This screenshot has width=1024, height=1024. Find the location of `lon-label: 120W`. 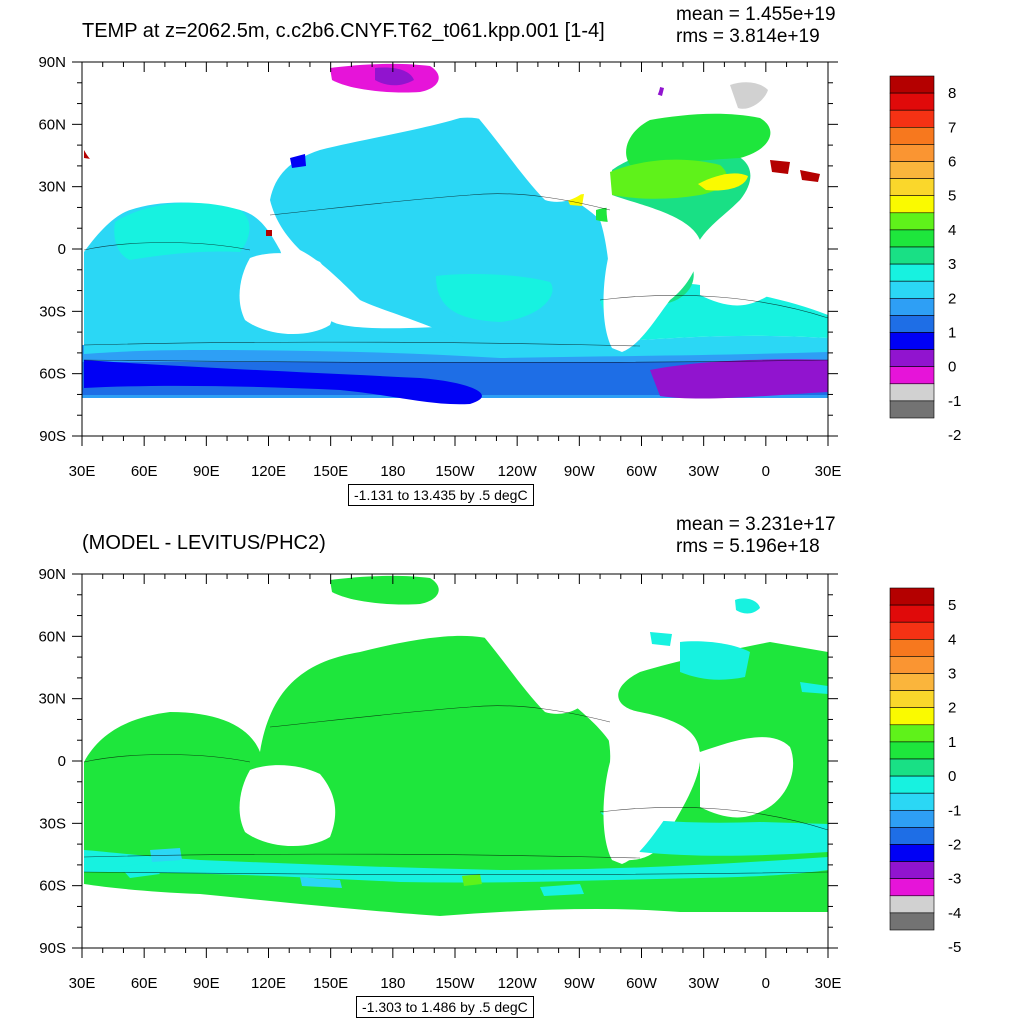

lon-label: 120W is located at coordinates (518, 983).